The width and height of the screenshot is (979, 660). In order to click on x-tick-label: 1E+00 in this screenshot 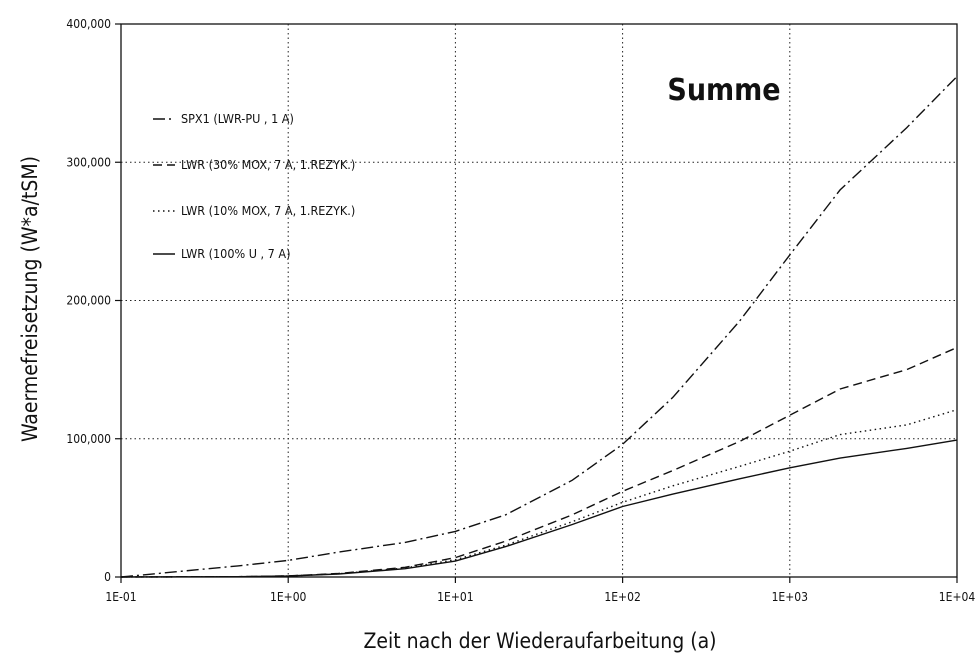, I will do `click(288, 597)`.